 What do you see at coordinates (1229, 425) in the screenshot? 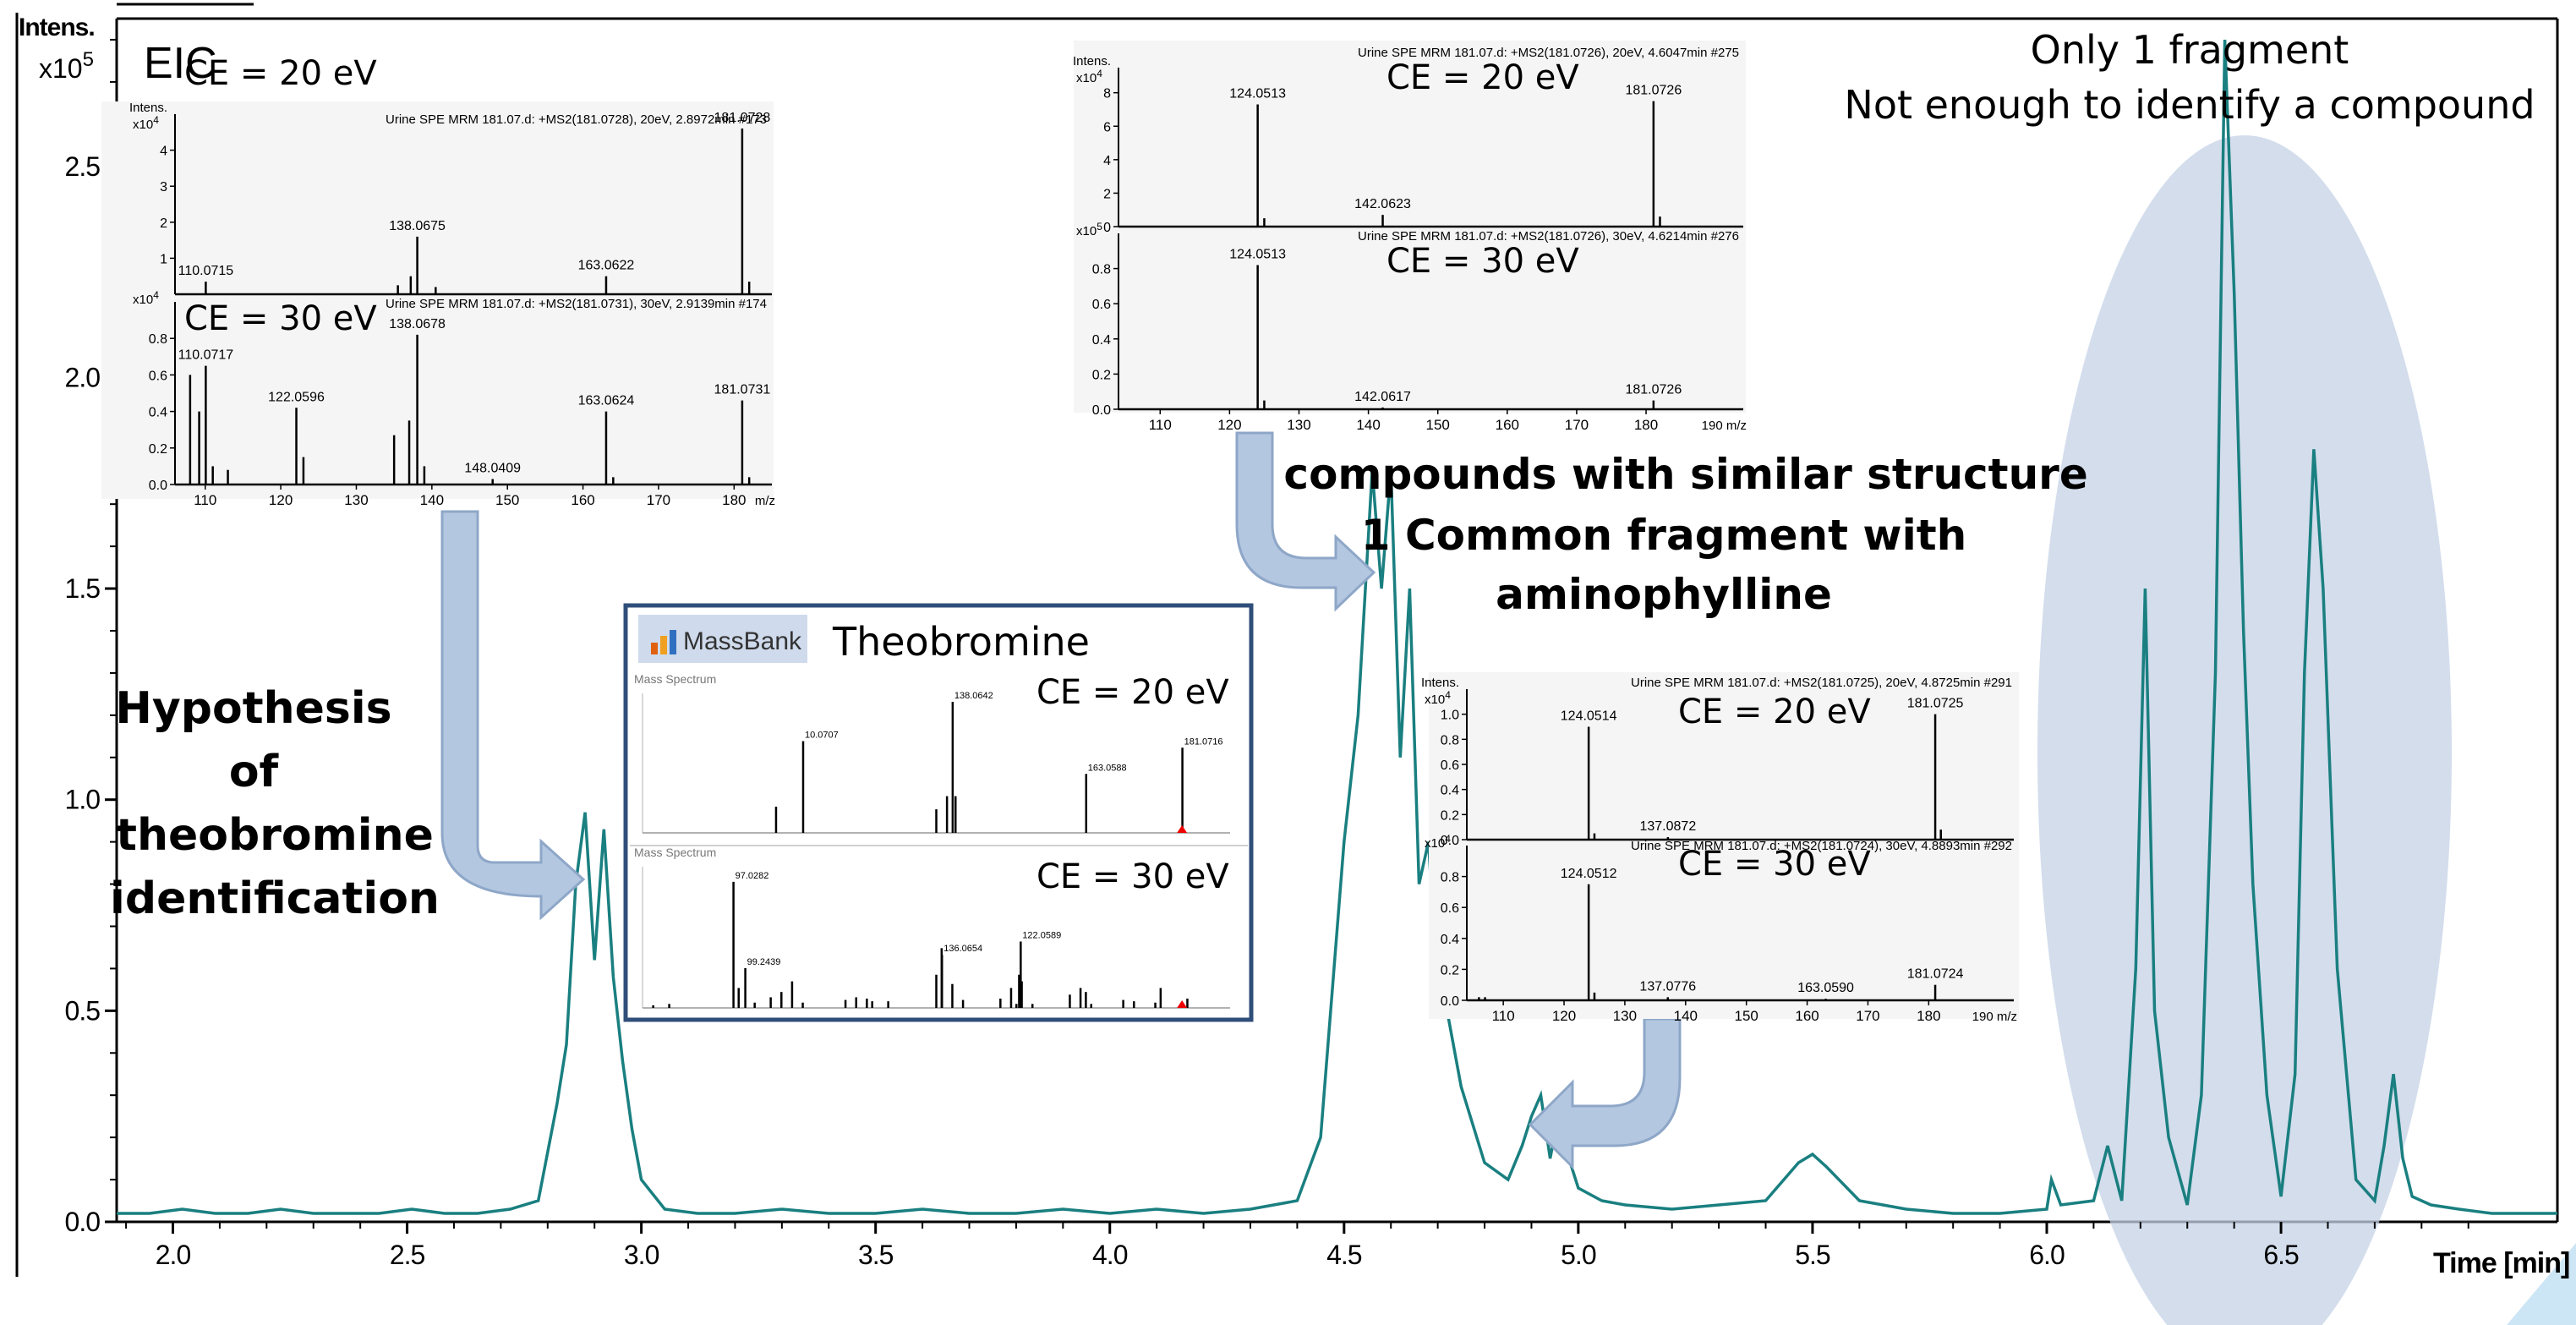
I see `inset-x-tick-label: 120` at bounding box center [1229, 425].